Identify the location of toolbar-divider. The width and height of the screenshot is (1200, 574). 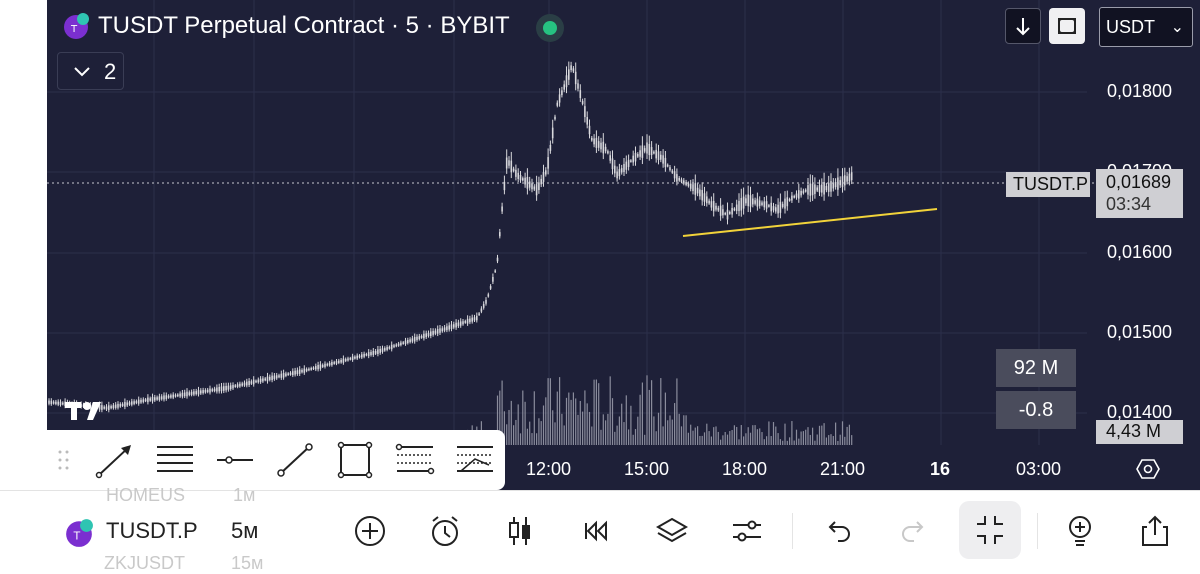
(1037, 531).